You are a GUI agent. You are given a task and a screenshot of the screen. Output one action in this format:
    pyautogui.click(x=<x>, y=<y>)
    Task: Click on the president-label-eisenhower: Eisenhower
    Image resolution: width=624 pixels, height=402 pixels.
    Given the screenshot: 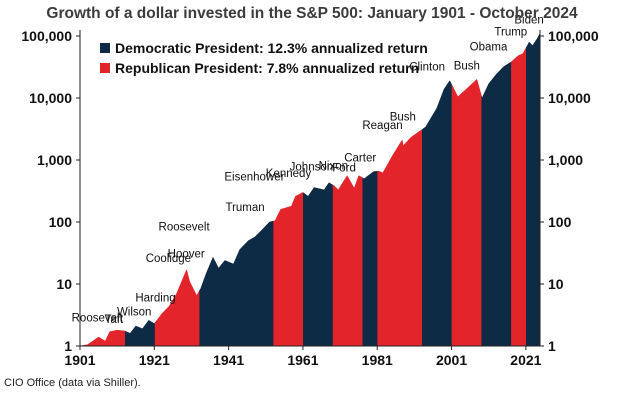 What is the action you would take?
    pyautogui.click(x=254, y=177)
    